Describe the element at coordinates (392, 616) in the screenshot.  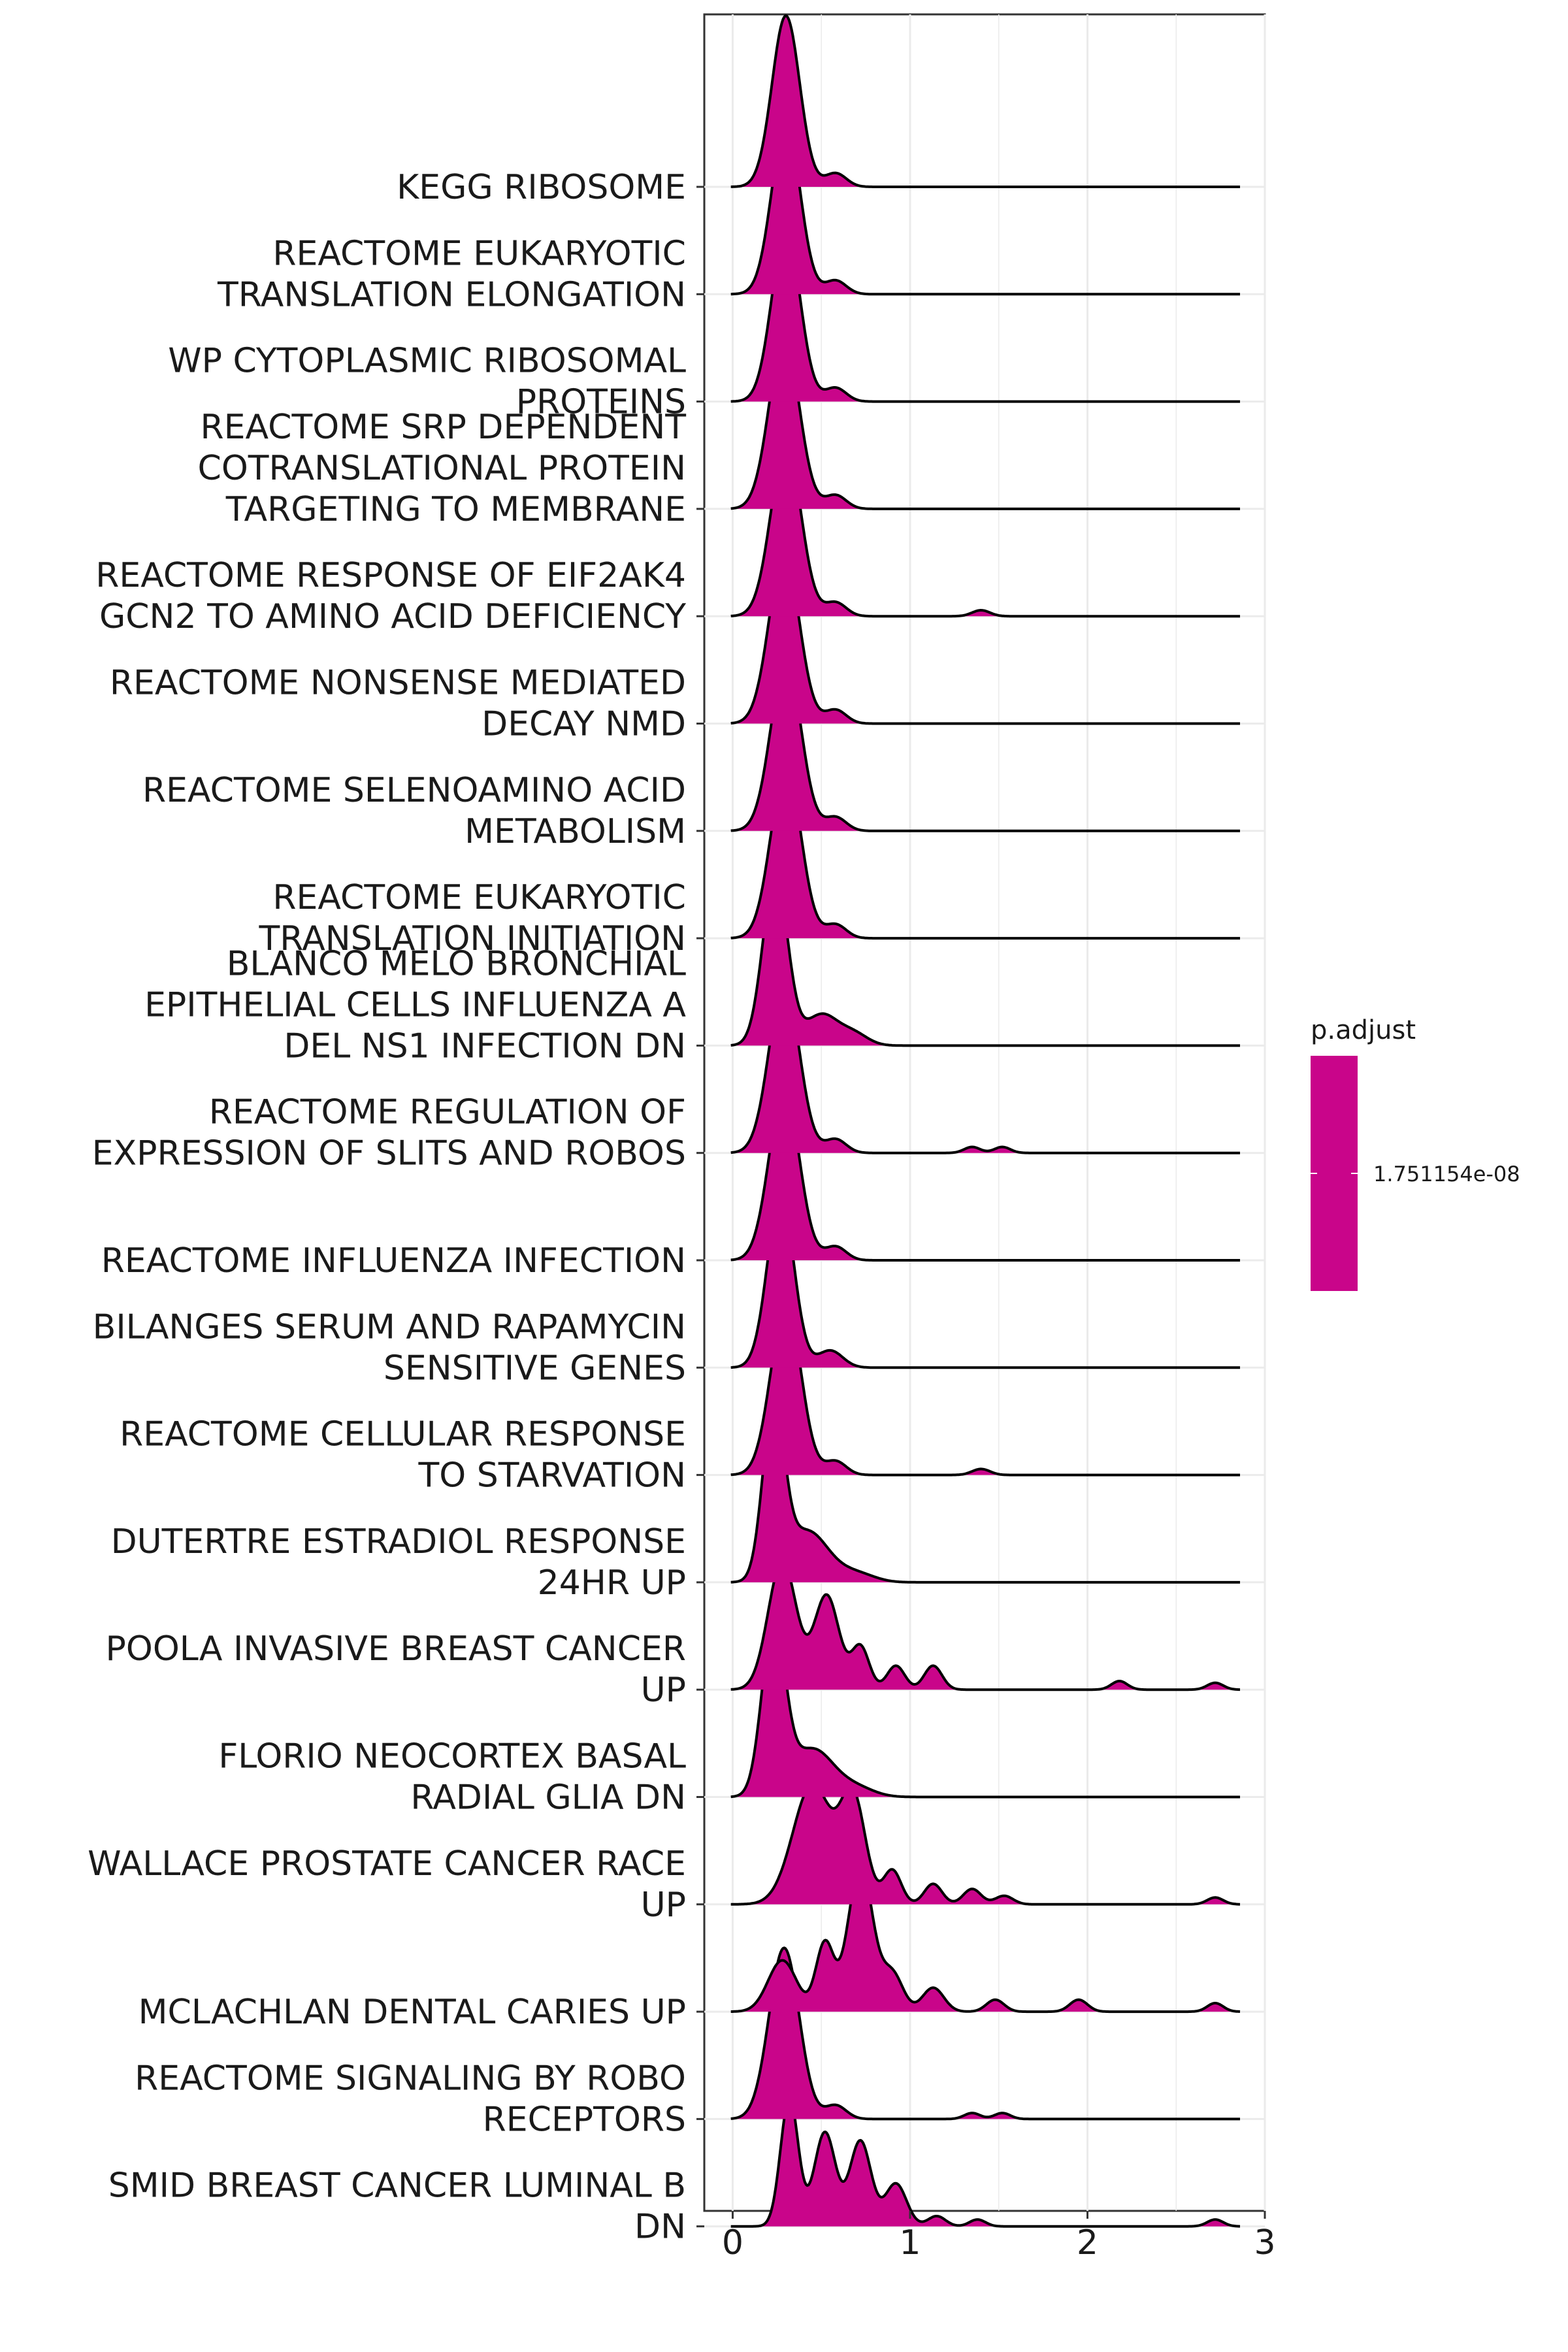
I see `y-tick-label: GCN2 TO AMINO ACID DEFICIENCY` at that location.